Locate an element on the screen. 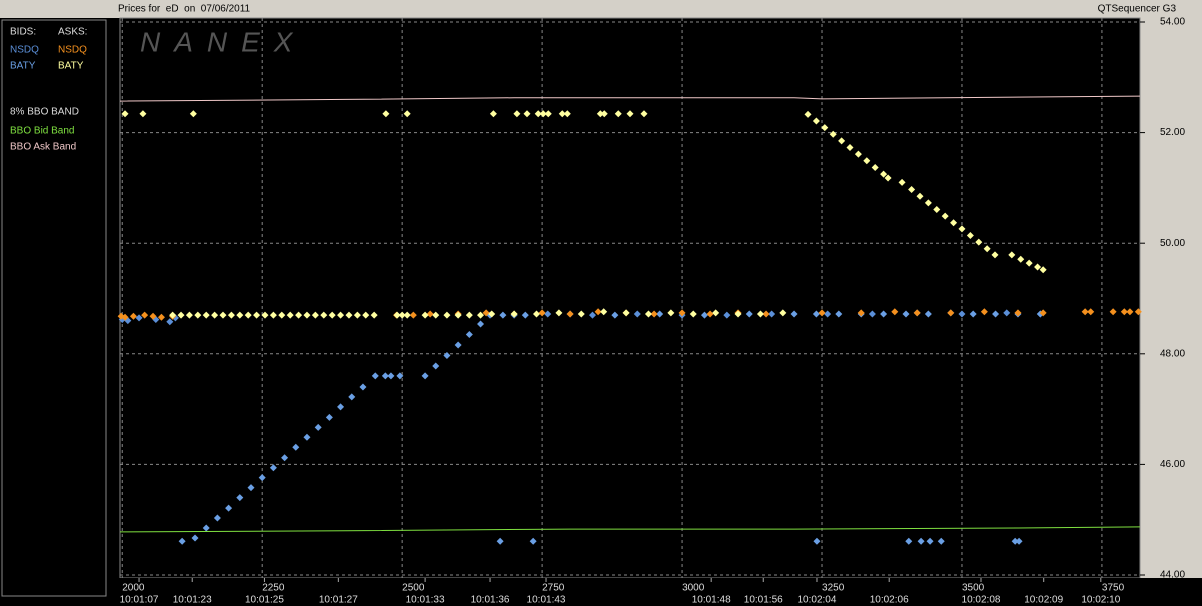 Image resolution: width=1202 pixels, height=606 pixels. time-tick-label: 10:02:04 is located at coordinates (817, 600).